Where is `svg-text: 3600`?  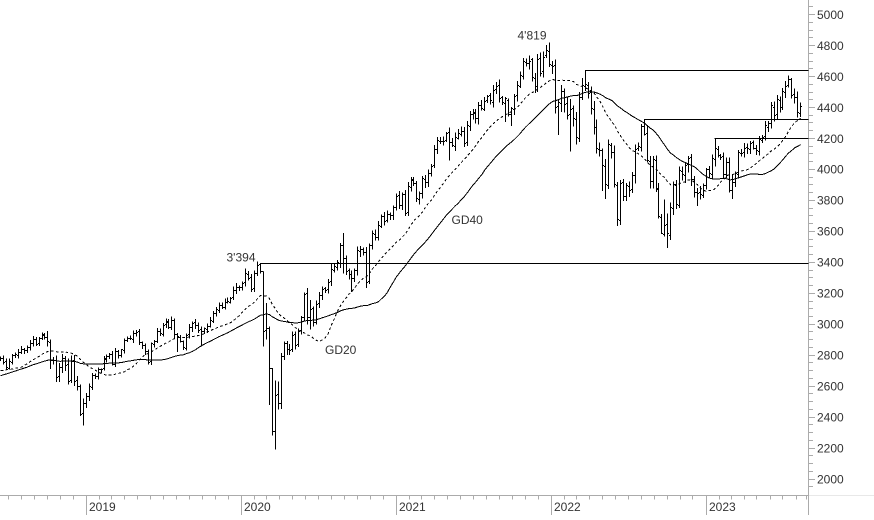 svg-text: 3600 is located at coordinates (830, 232).